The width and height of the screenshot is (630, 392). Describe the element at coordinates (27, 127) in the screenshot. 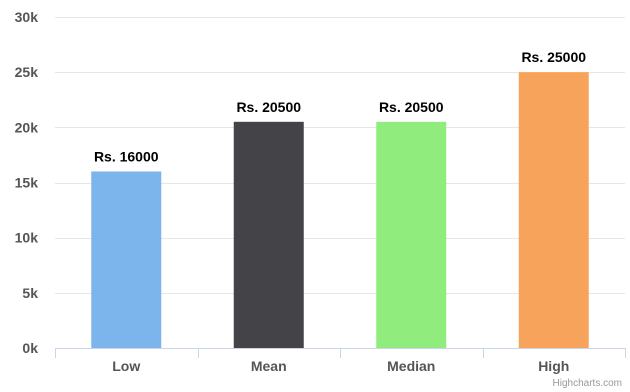

I see `y-tick-label: 20k` at that location.